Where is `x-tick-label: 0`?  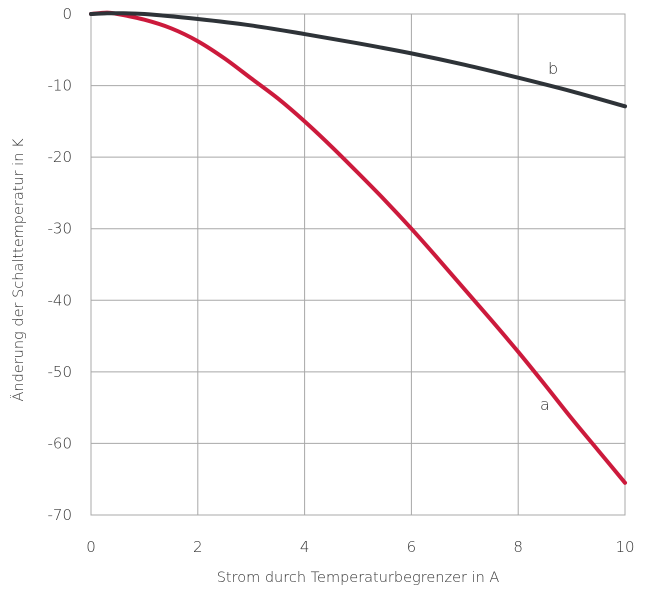 x-tick-label: 0 is located at coordinates (91, 547).